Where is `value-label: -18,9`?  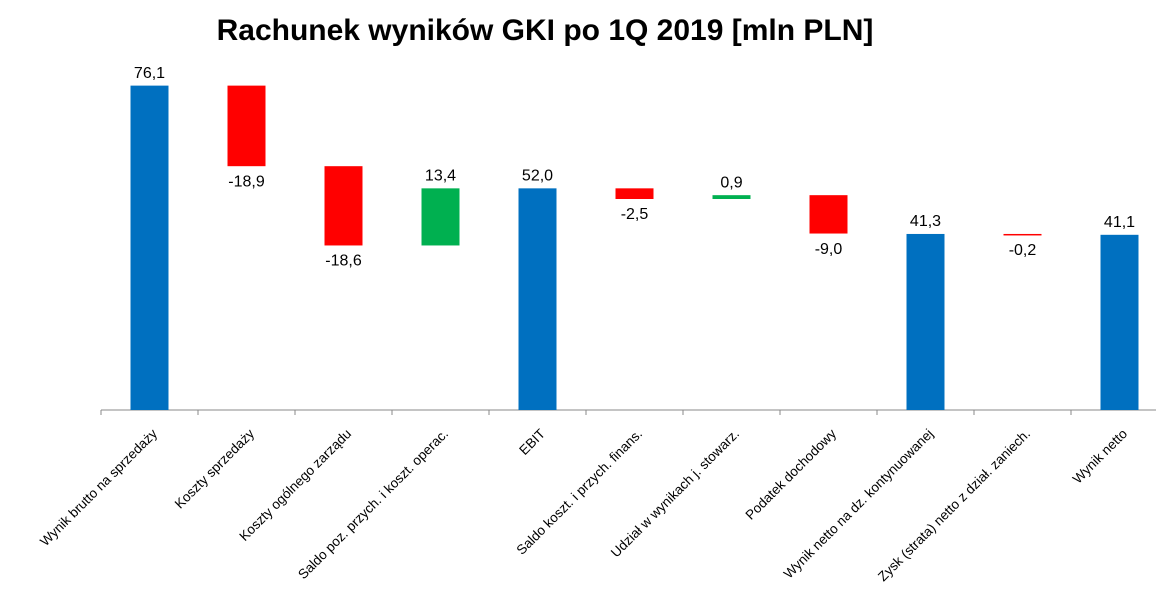
value-label: -18,9 is located at coordinates (246, 181).